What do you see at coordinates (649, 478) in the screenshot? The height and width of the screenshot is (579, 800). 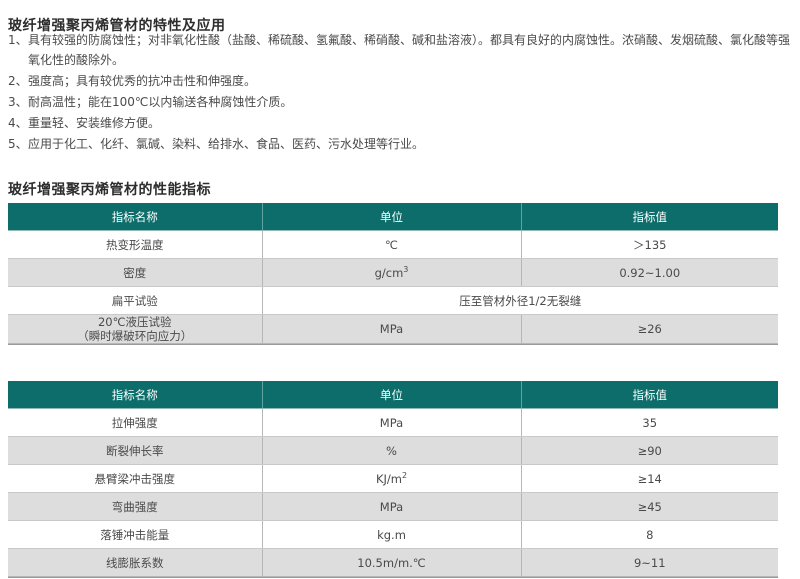 I see `cell-value: ≥14` at bounding box center [649, 478].